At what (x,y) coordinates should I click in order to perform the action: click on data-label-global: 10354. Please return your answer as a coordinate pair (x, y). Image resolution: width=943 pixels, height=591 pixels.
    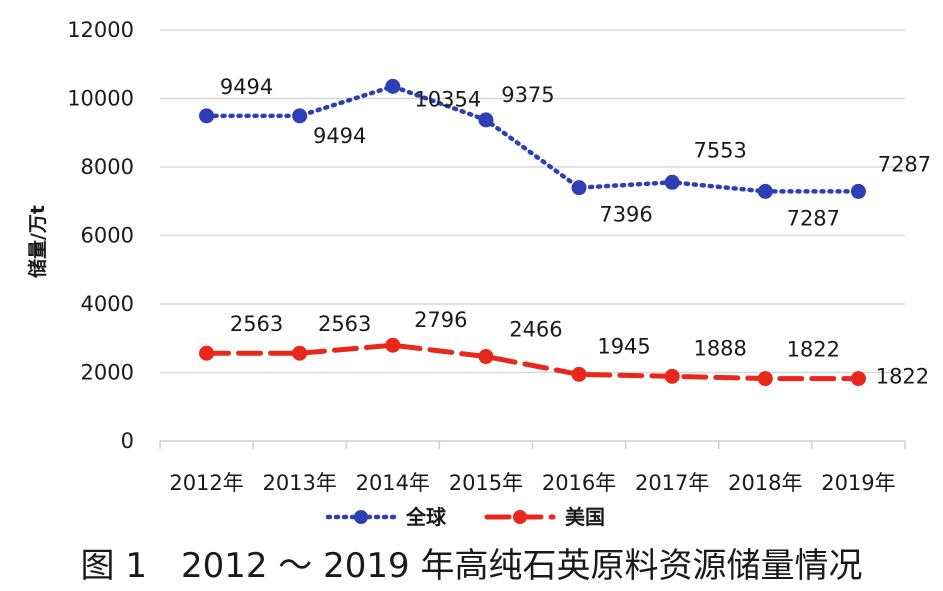
    Looking at the image, I should click on (447, 99).